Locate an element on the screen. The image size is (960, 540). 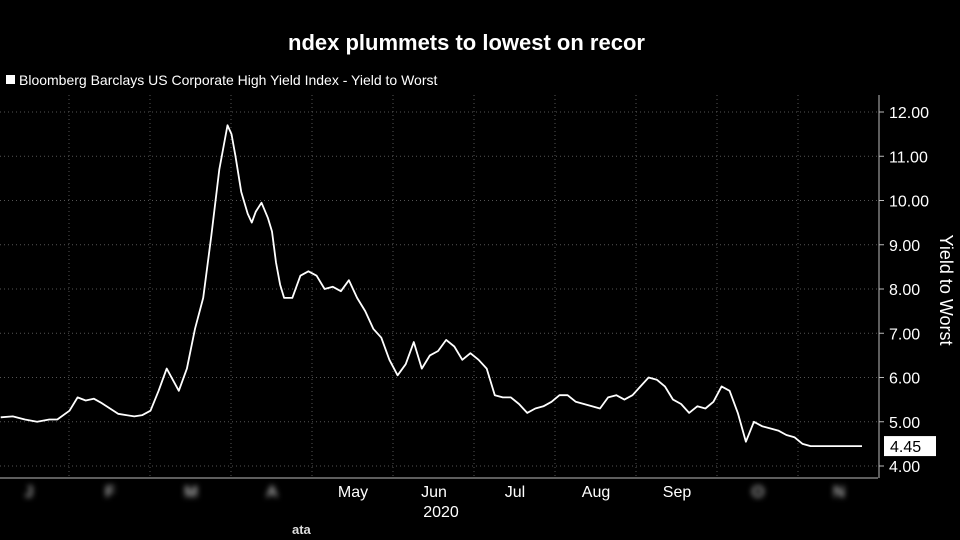
x-tick-label: M is located at coordinates (190, 492).